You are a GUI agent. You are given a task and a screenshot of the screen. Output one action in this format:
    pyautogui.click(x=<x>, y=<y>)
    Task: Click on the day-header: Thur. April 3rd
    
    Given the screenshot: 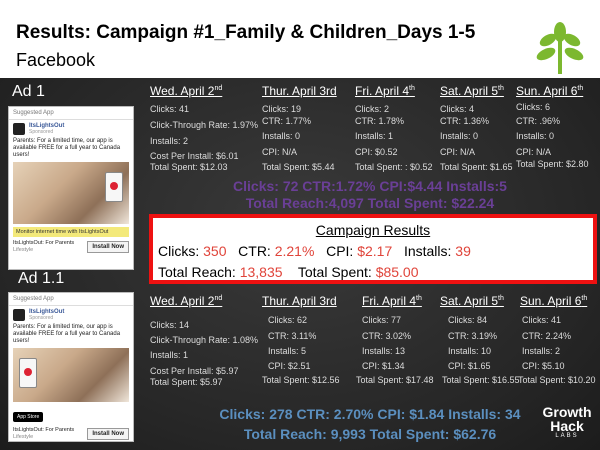 What is the action you would take?
    pyautogui.click(x=299, y=301)
    